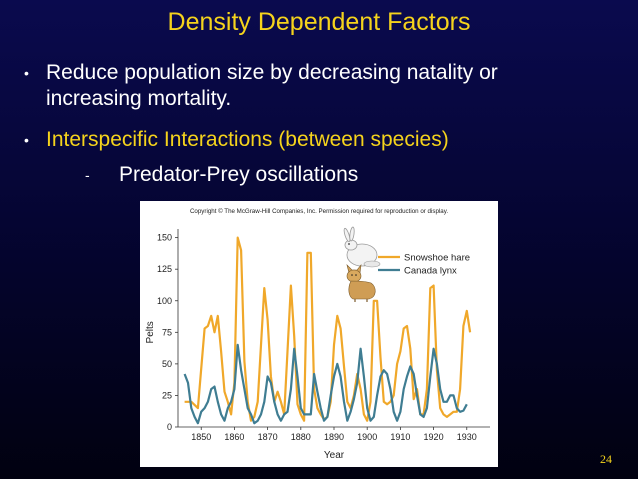 This screenshot has width=638, height=479. I want to click on page-number: 24, so click(606, 459).